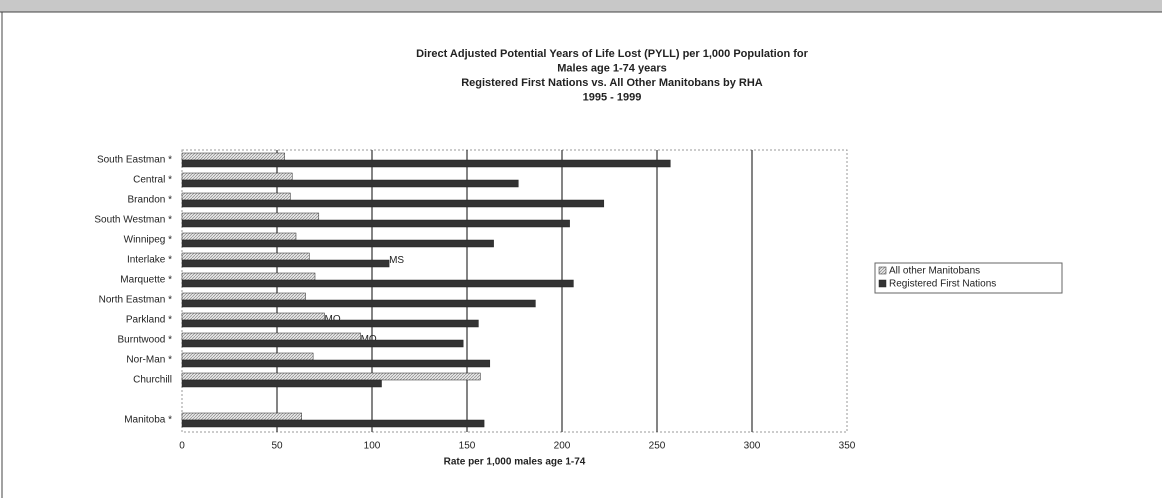 Image resolution: width=1162 pixels, height=498 pixels. I want to click on x-tick-label: 250, so click(657, 446).